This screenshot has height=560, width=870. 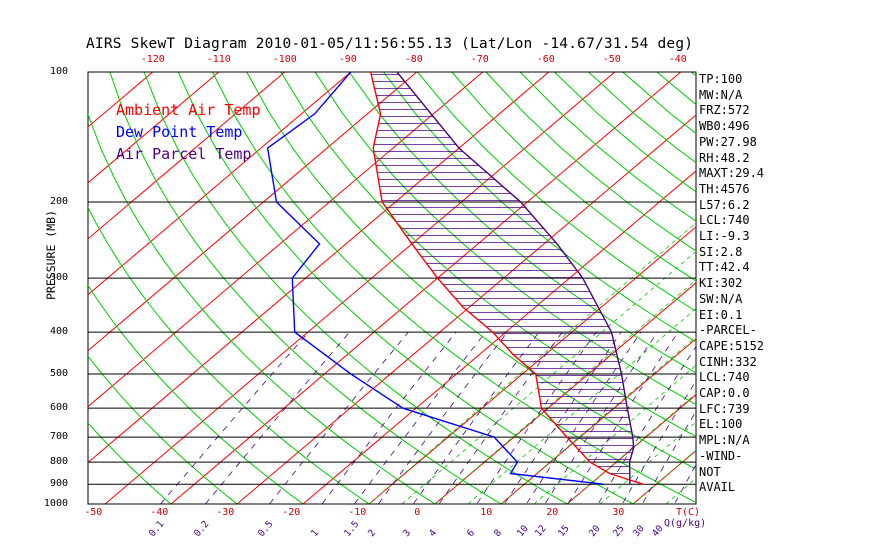 What do you see at coordinates (417, 512) in the screenshot?
I see `bottom-temp-tick-label: 0` at bounding box center [417, 512].